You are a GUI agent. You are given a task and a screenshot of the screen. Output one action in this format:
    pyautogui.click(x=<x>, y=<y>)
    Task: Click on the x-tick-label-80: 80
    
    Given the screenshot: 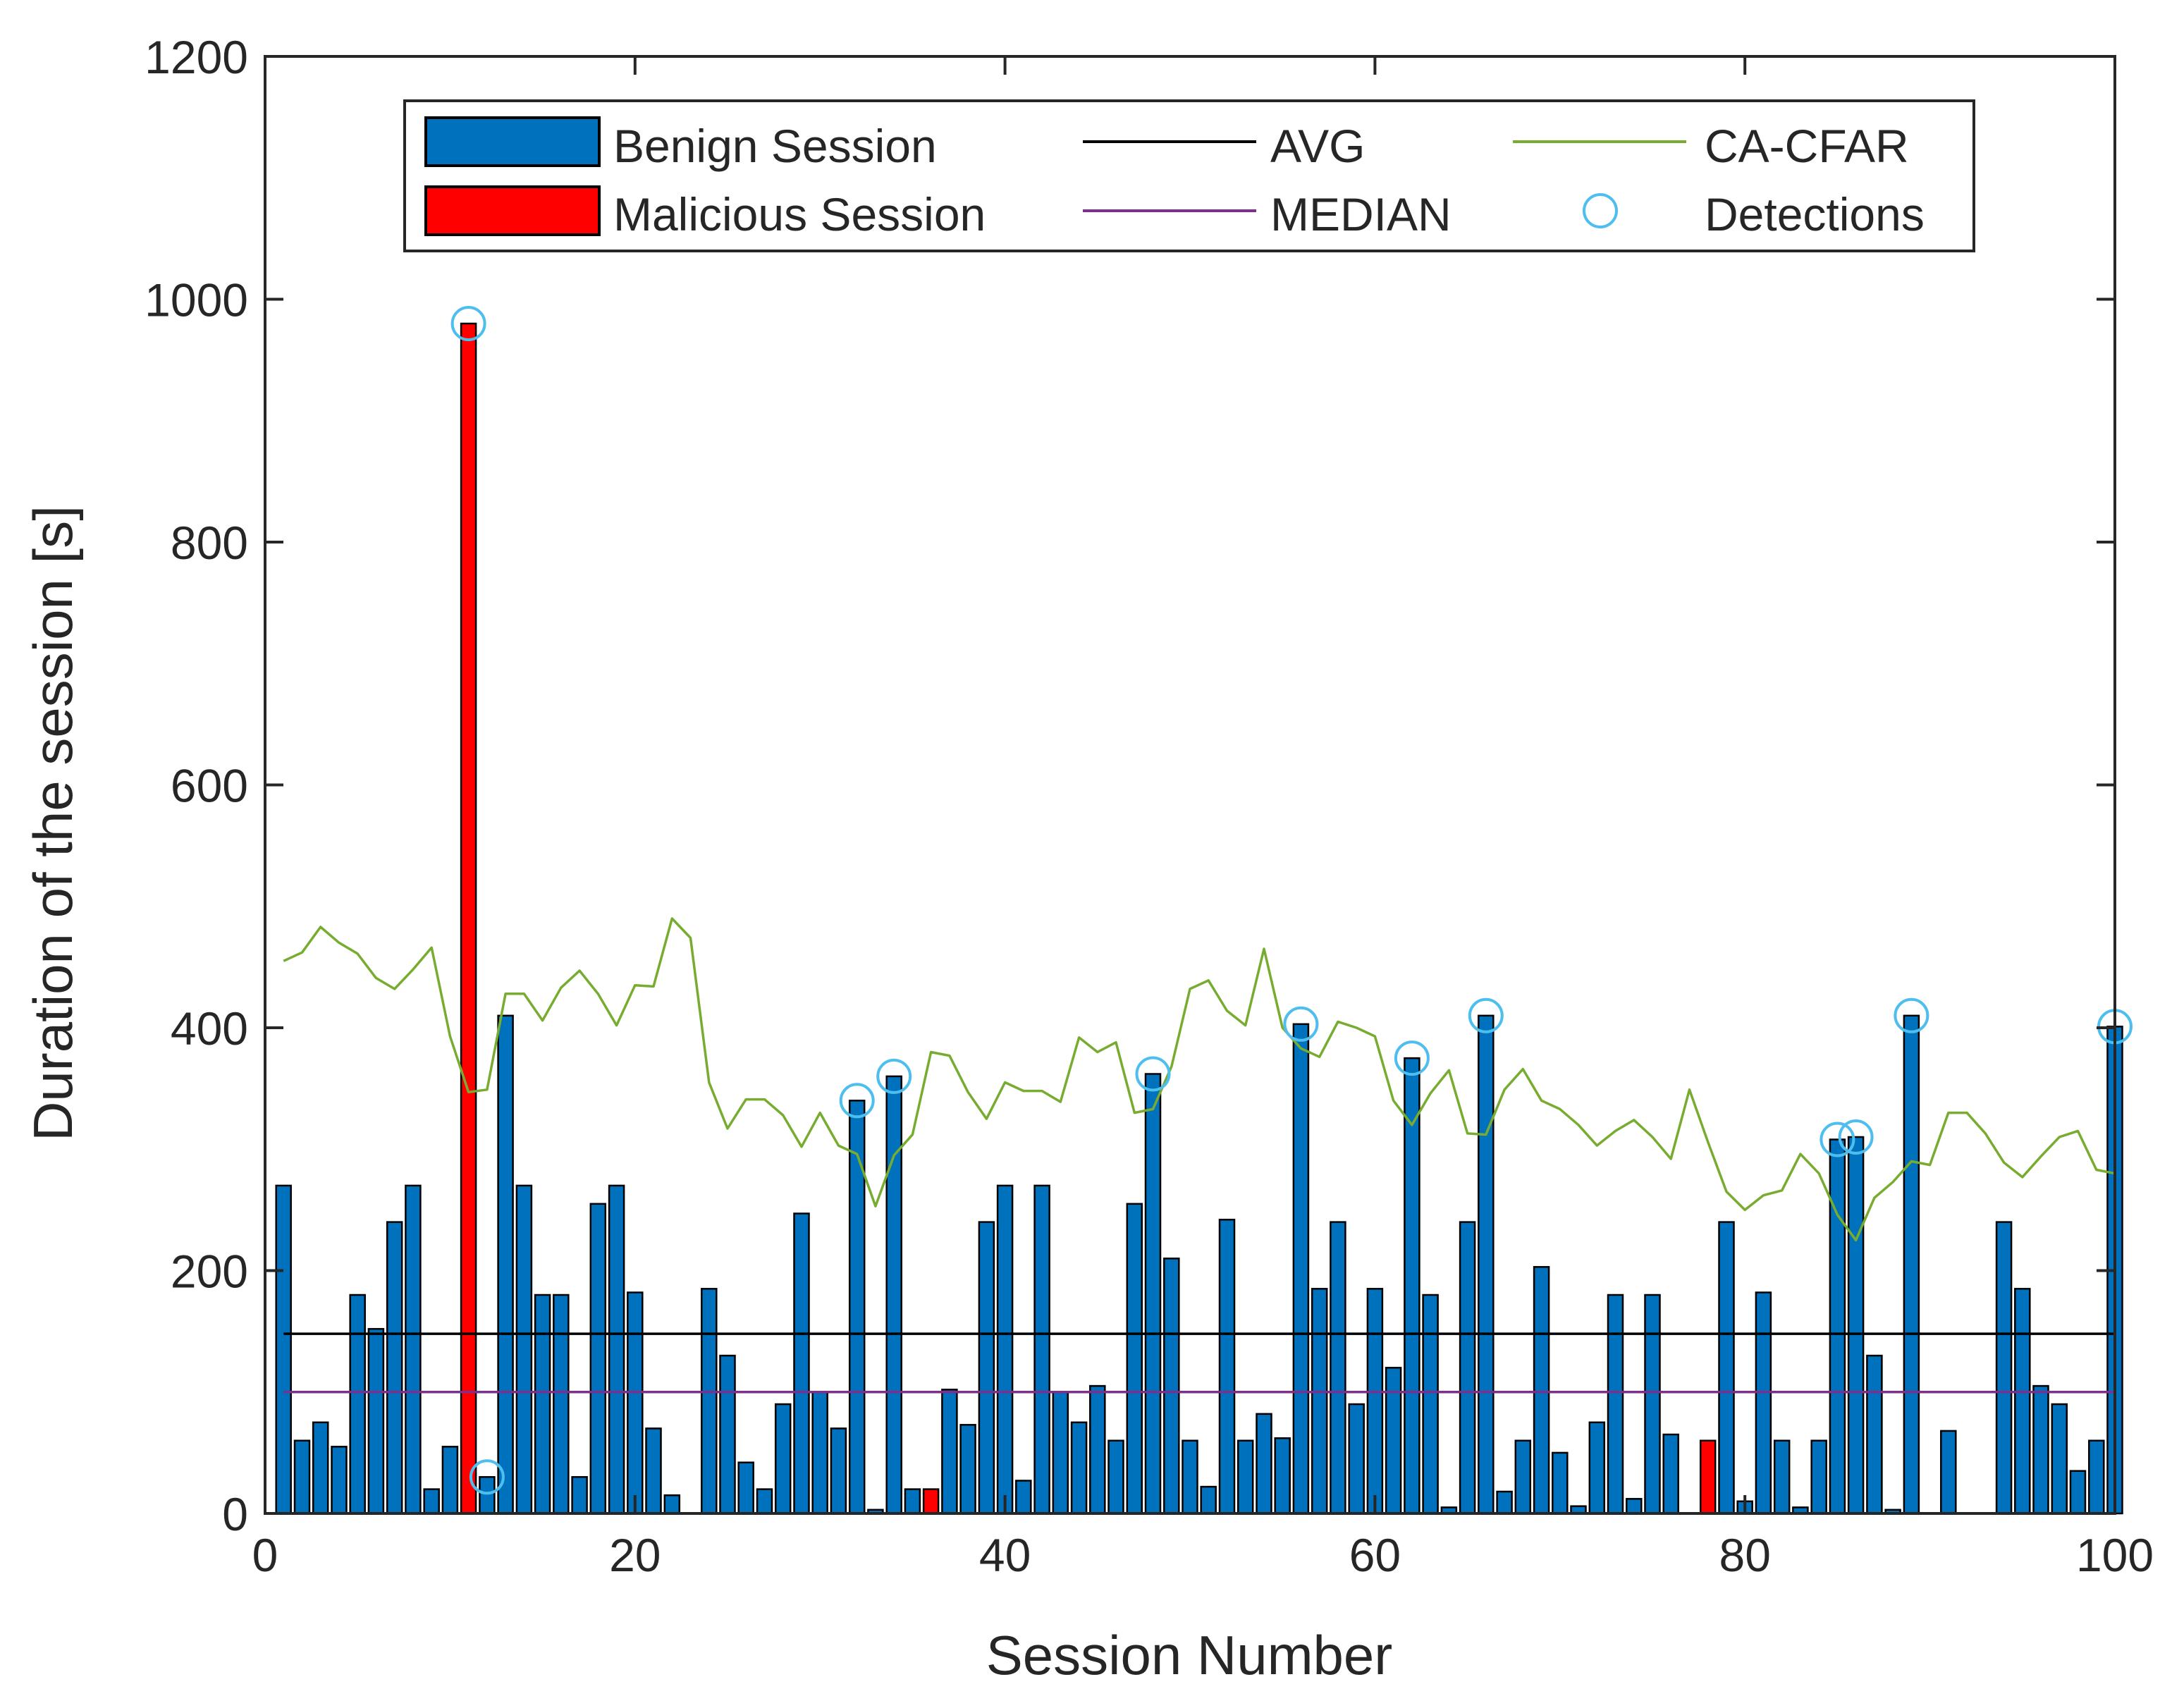 What is the action you would take?
    pyautogui.click(x=1744, y=1555)
    